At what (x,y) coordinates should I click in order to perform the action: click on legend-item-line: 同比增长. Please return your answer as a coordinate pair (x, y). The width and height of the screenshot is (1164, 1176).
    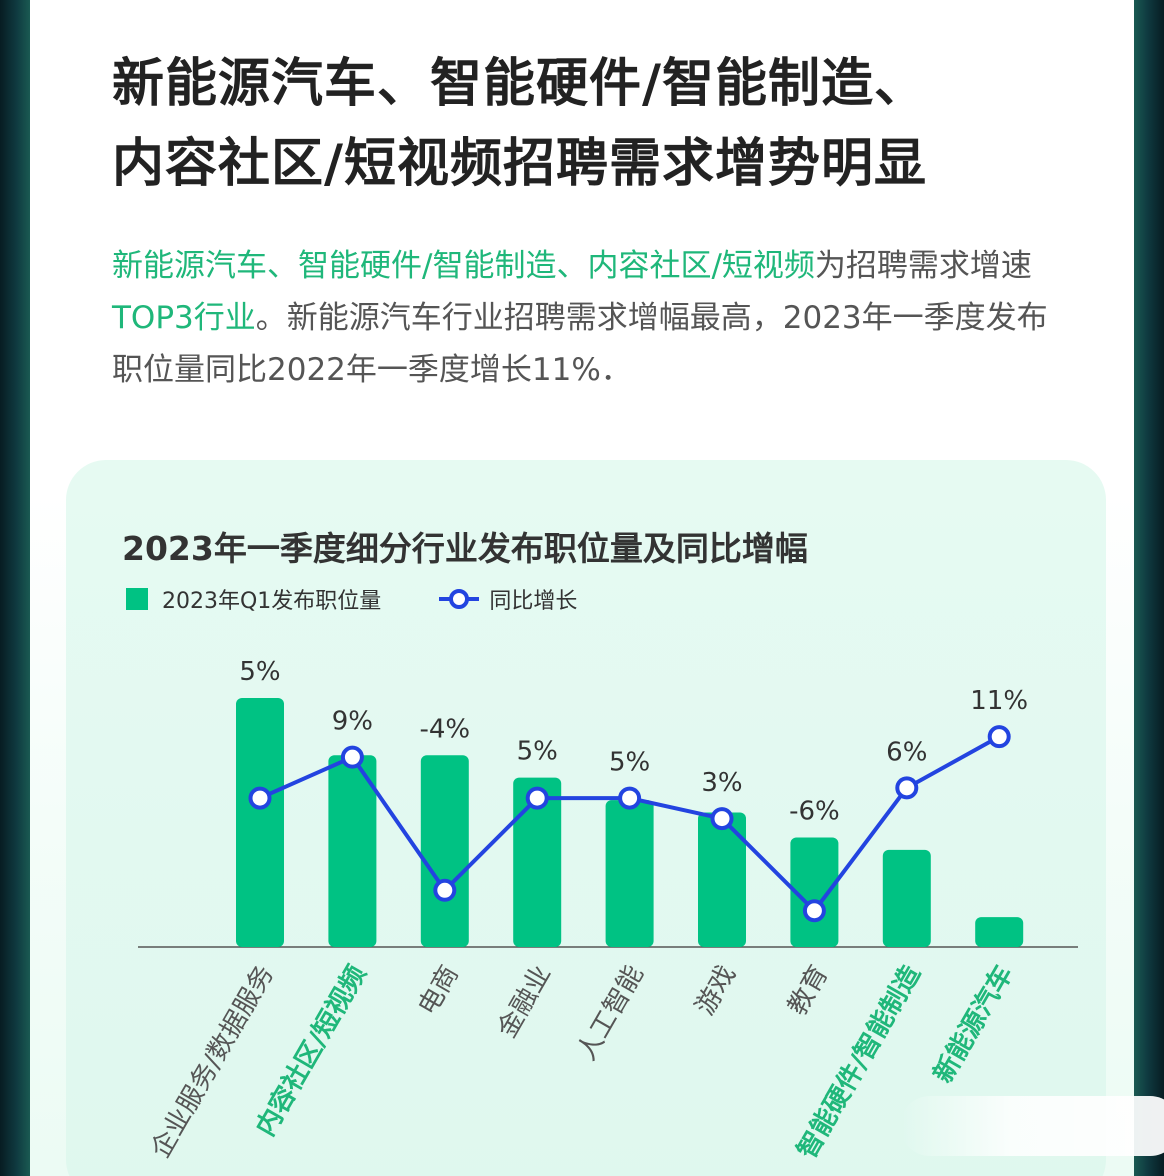
    Looking at the image, I should click on (508, 599).